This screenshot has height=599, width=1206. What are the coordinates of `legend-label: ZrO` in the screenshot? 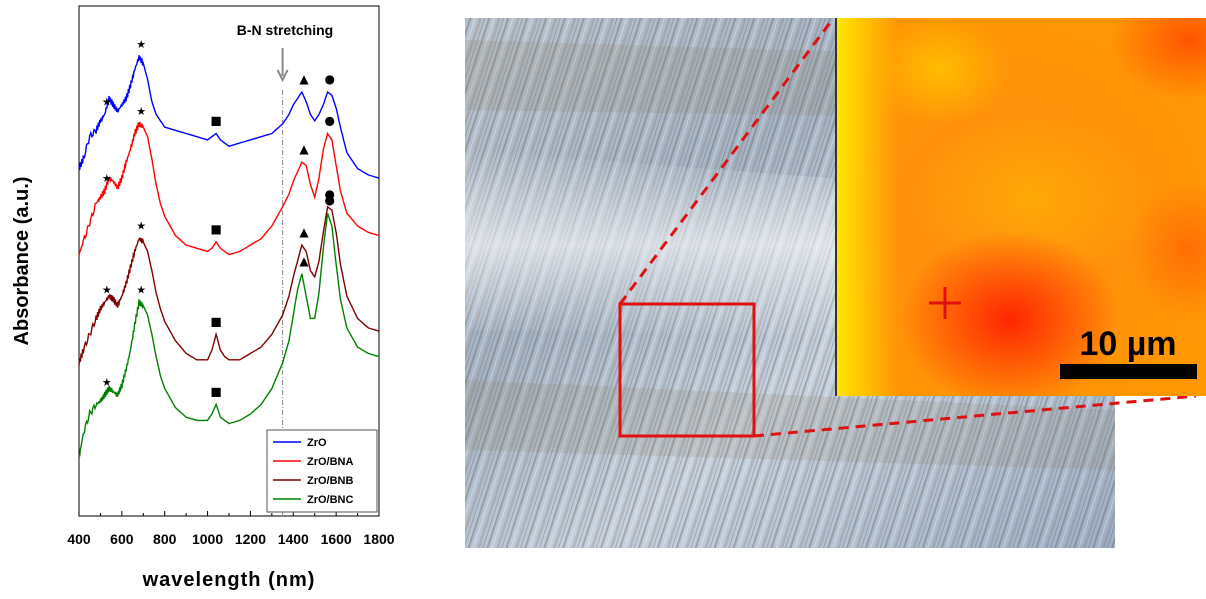 It's located at (317, 443).